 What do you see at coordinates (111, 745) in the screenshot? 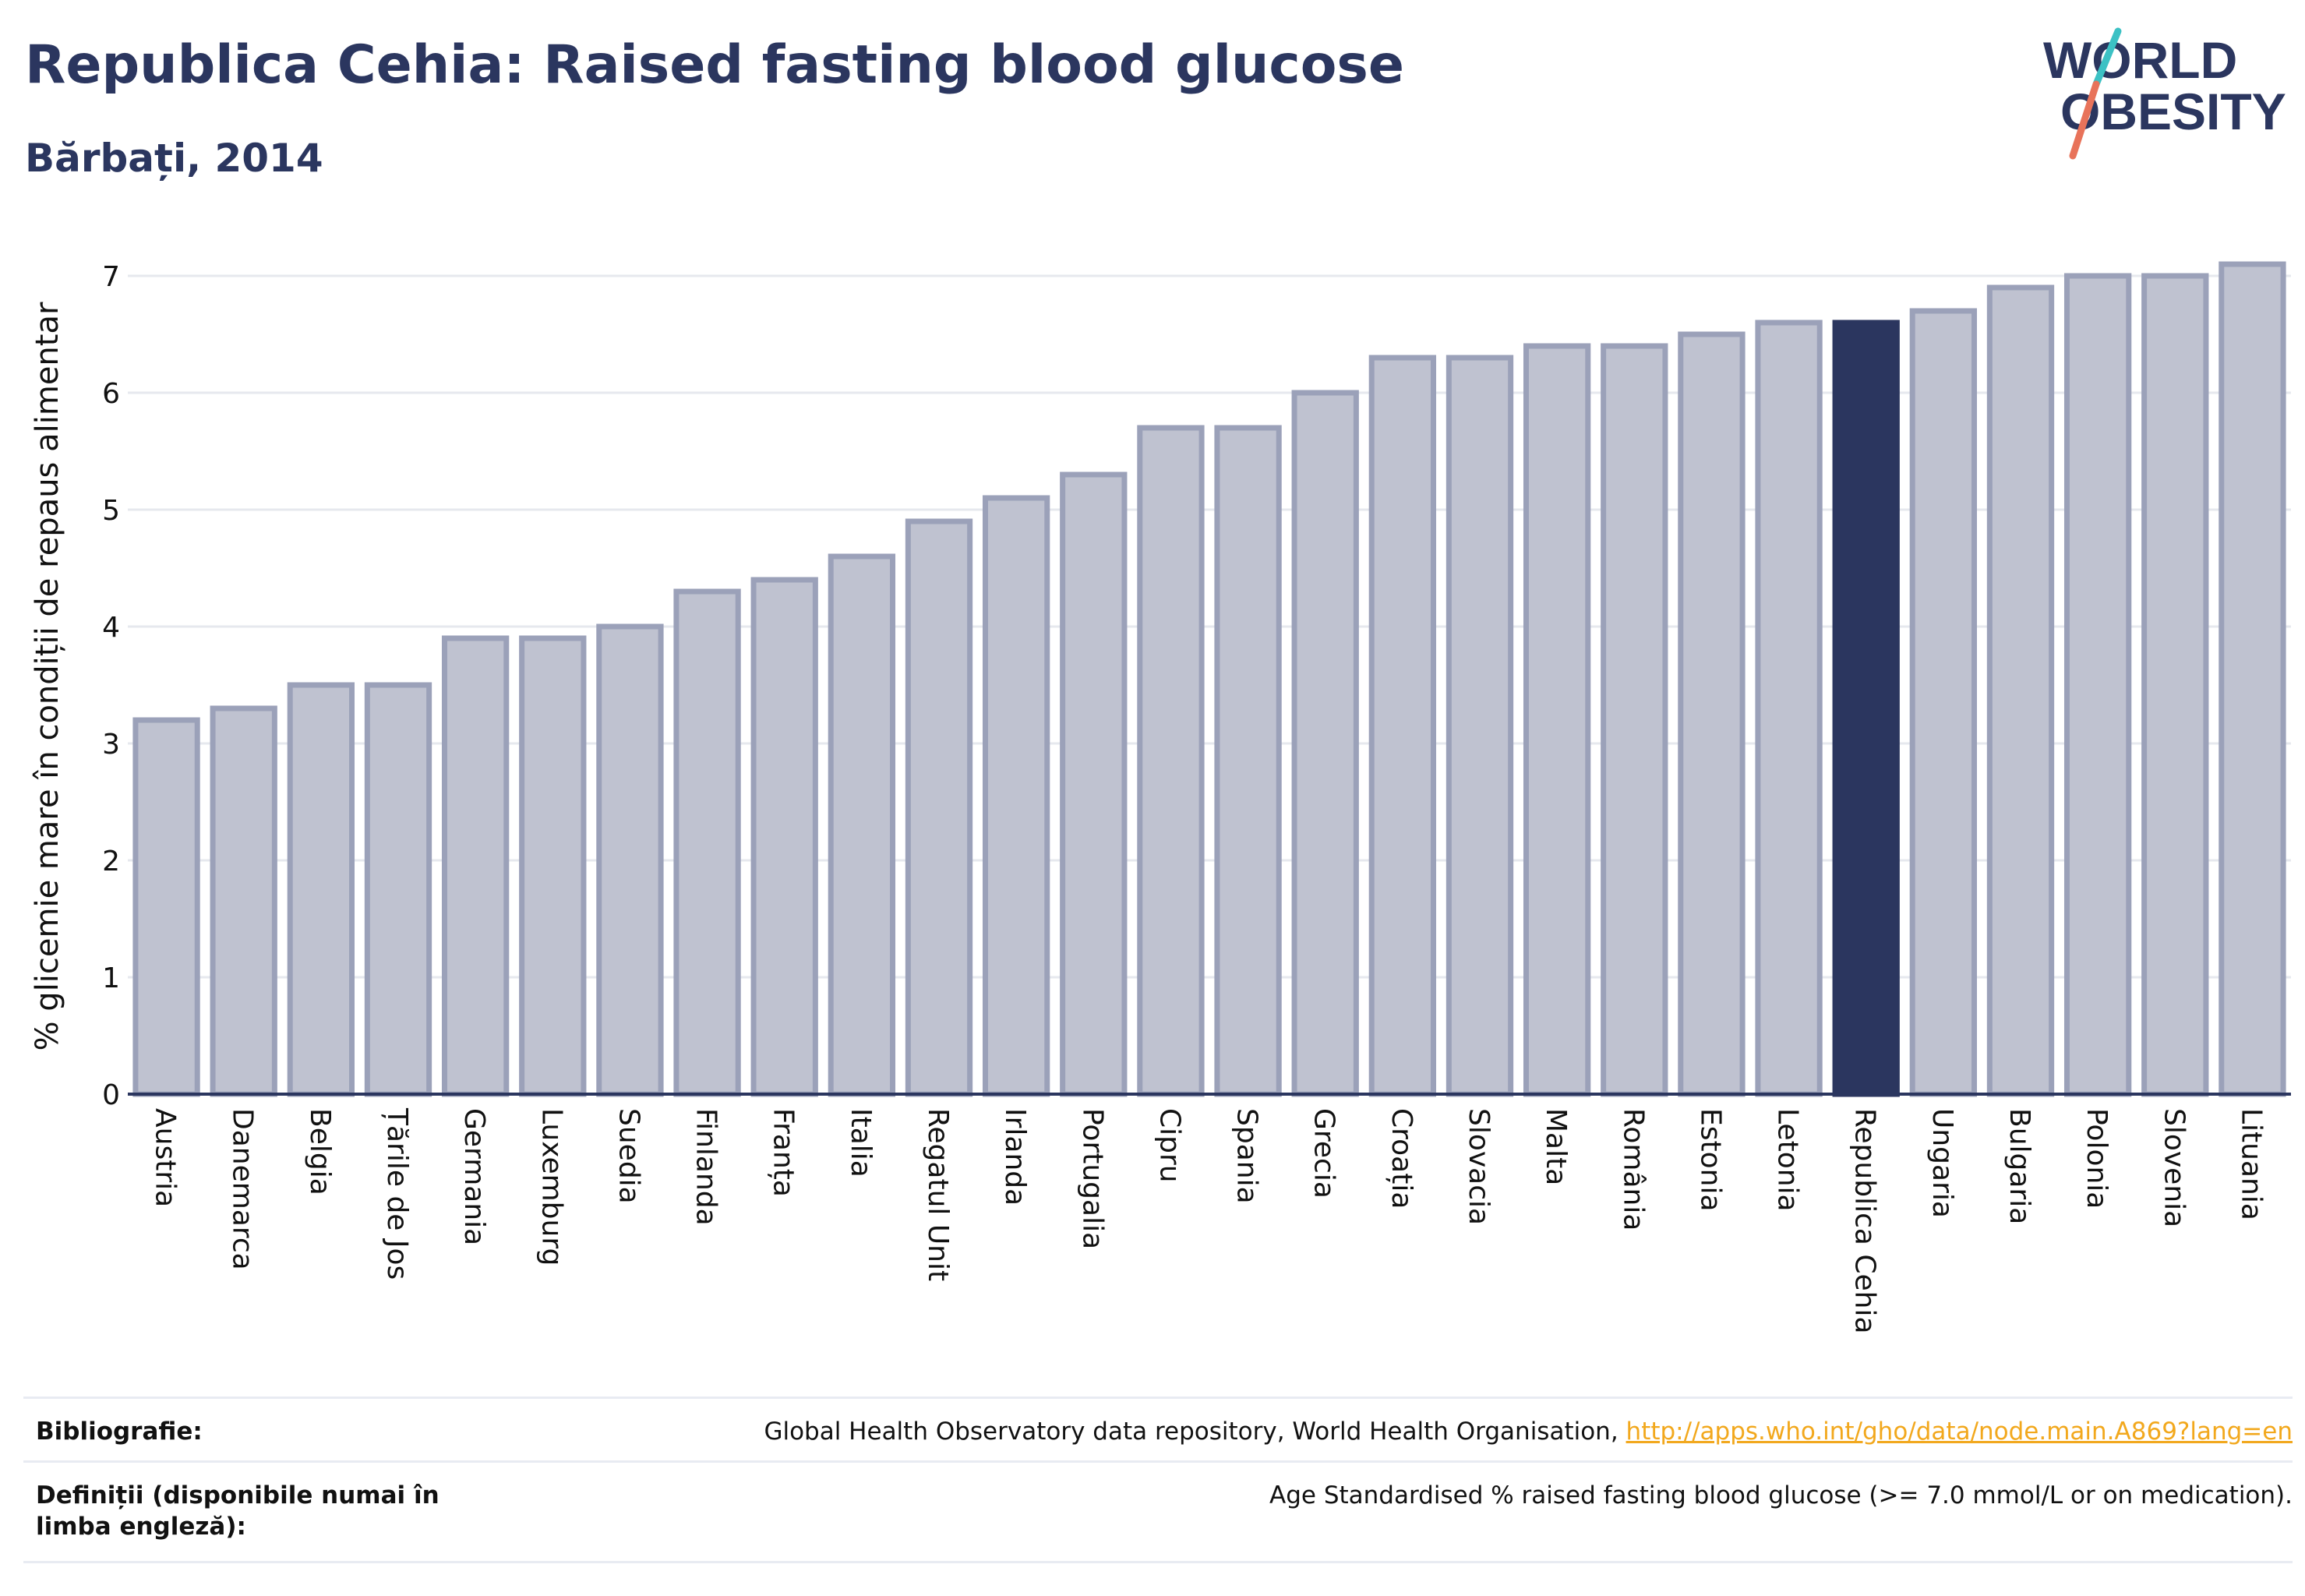
I see `y-tick-label: 3` at bounding box center [111, 745].